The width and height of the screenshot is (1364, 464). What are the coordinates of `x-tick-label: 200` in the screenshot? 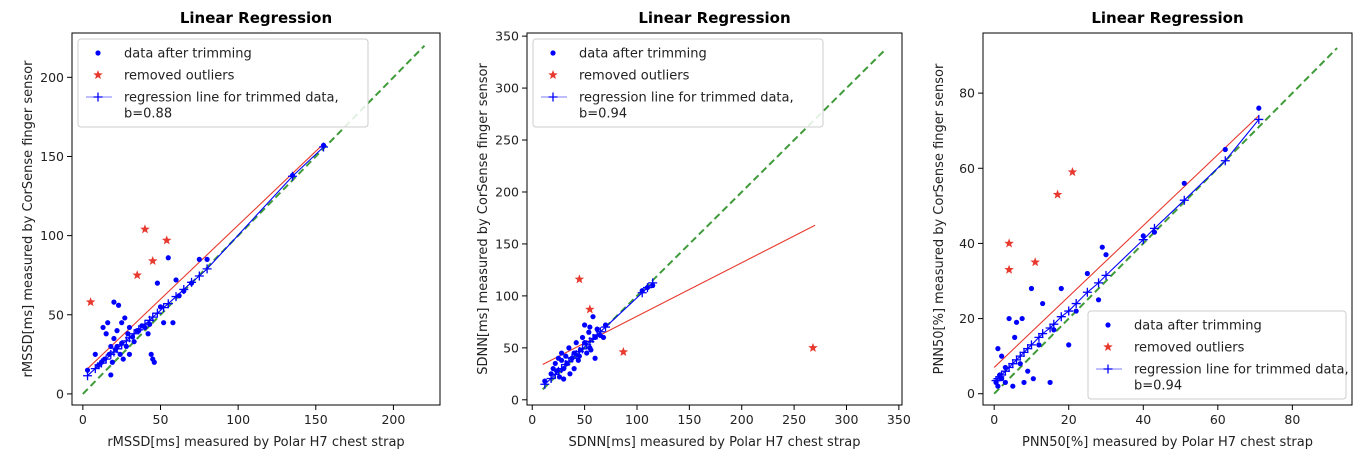 It's located at (742, 419).